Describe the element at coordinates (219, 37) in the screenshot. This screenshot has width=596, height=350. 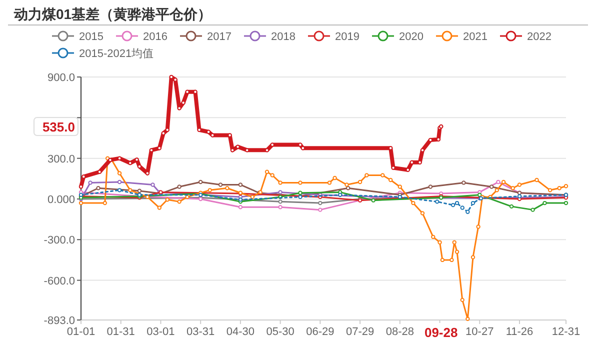
I see `legend-label: 2017` at that location.